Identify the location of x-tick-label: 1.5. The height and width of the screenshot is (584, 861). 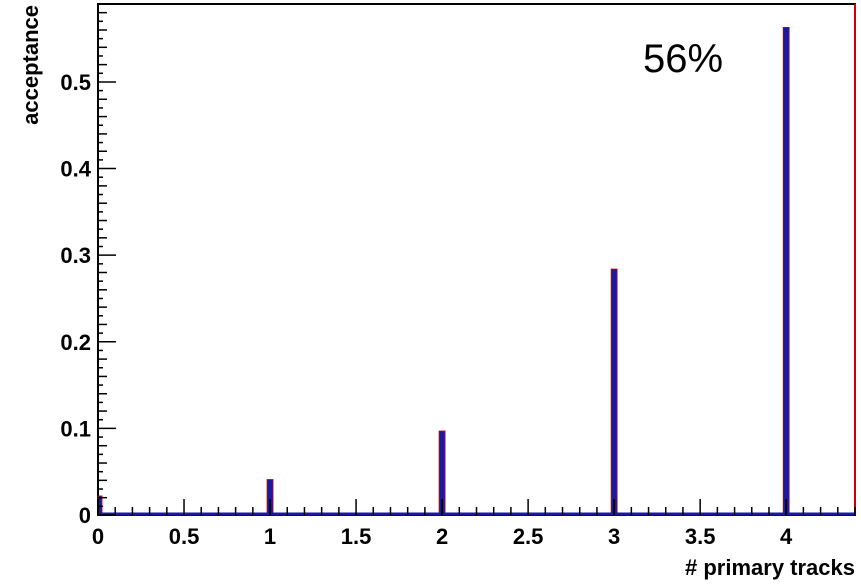
(356, 536).